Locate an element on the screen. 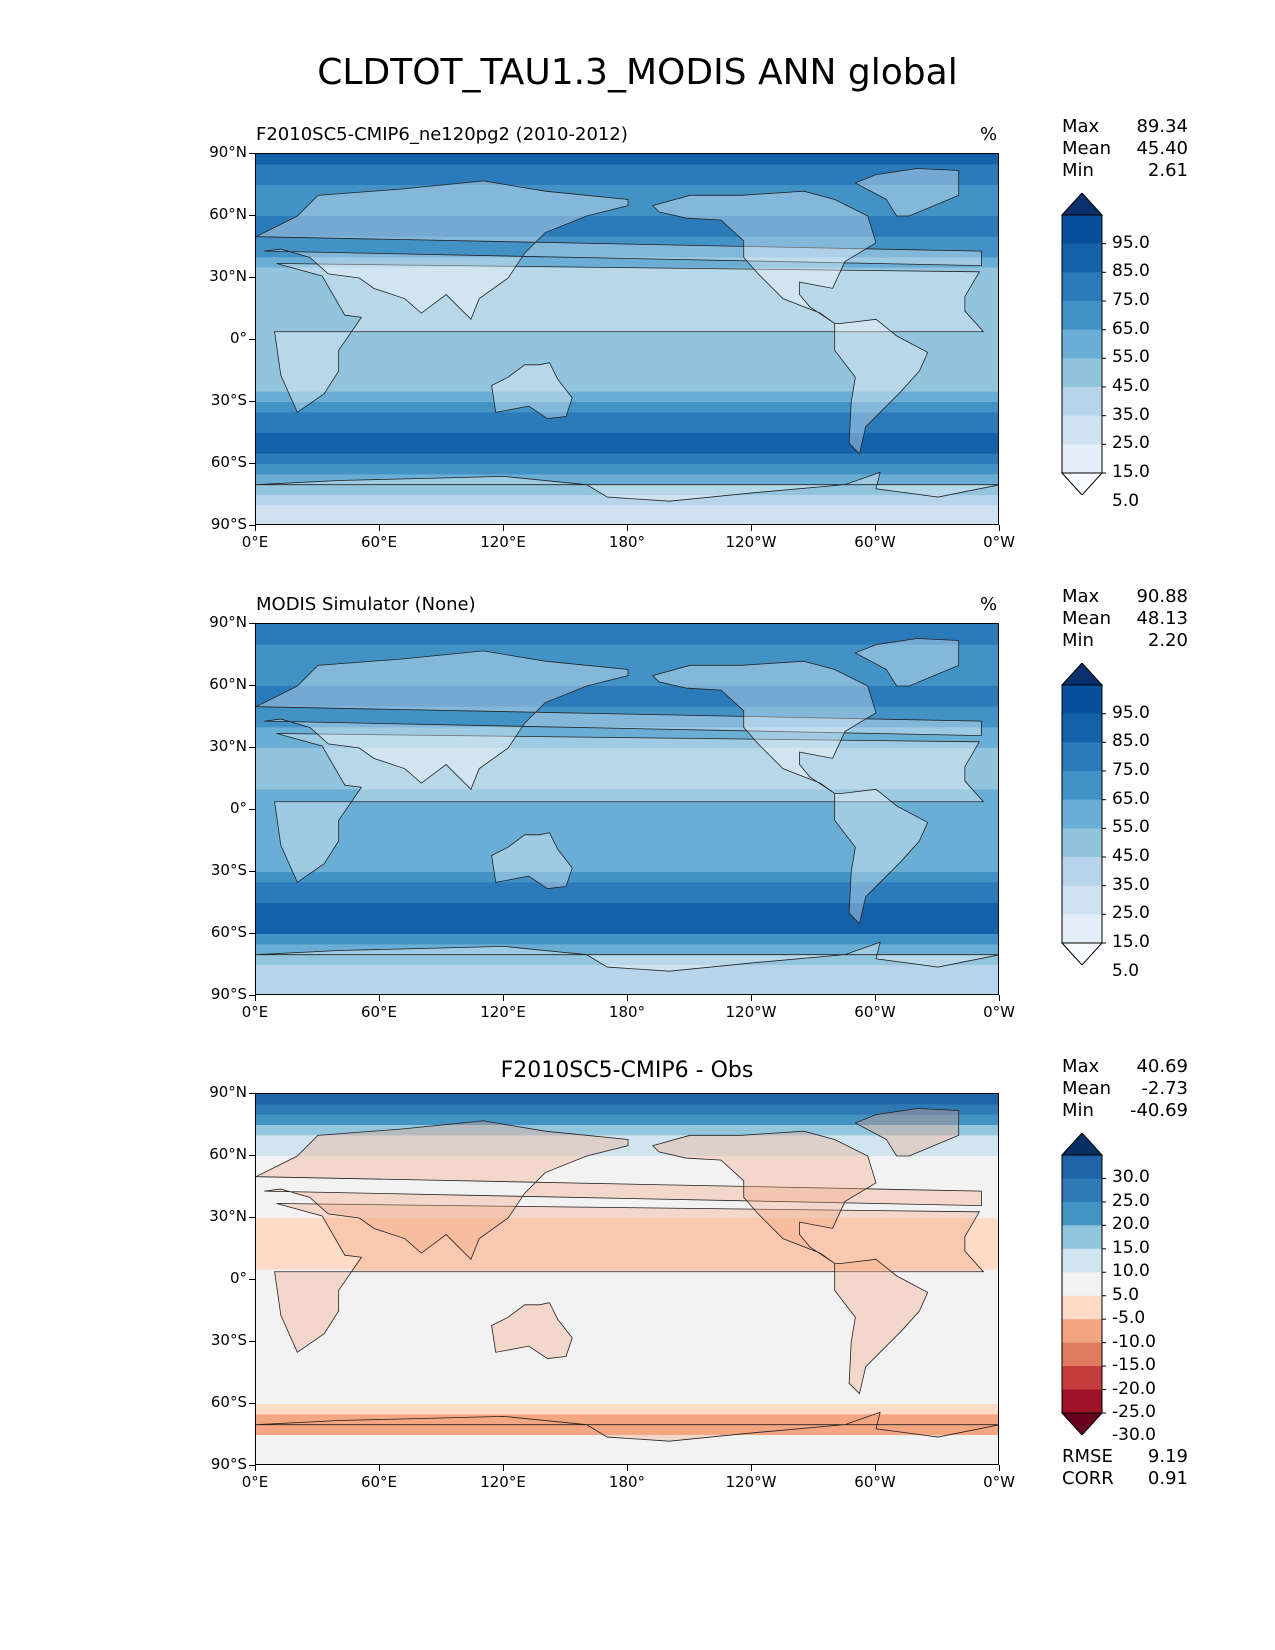  stat-min-value: 2.61 is located at coordinates (1167, 170).